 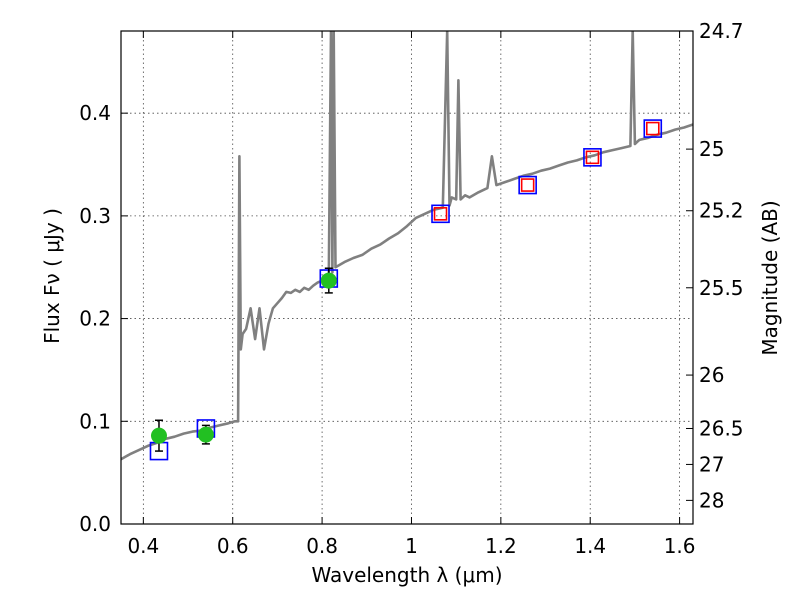 I want to click on right-tick-label: 26.5, so click(x=721, y=428).